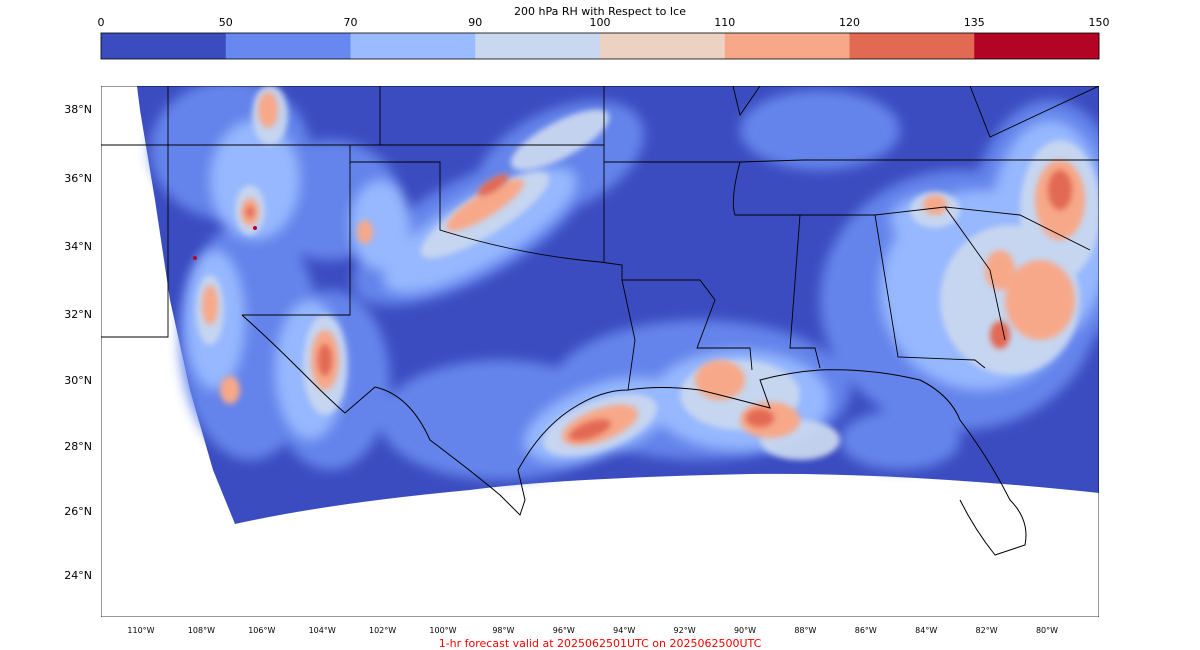 This screenshot has width=1200, height=650. Describe the element at coordinates (78, 109) in the screenshot. I see `latitude-label: 38°N` at that location.